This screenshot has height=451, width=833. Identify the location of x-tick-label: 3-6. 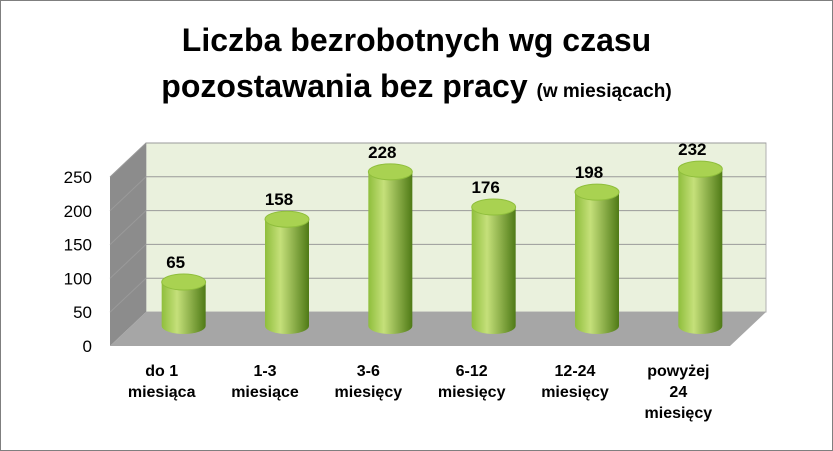
(368, 371).